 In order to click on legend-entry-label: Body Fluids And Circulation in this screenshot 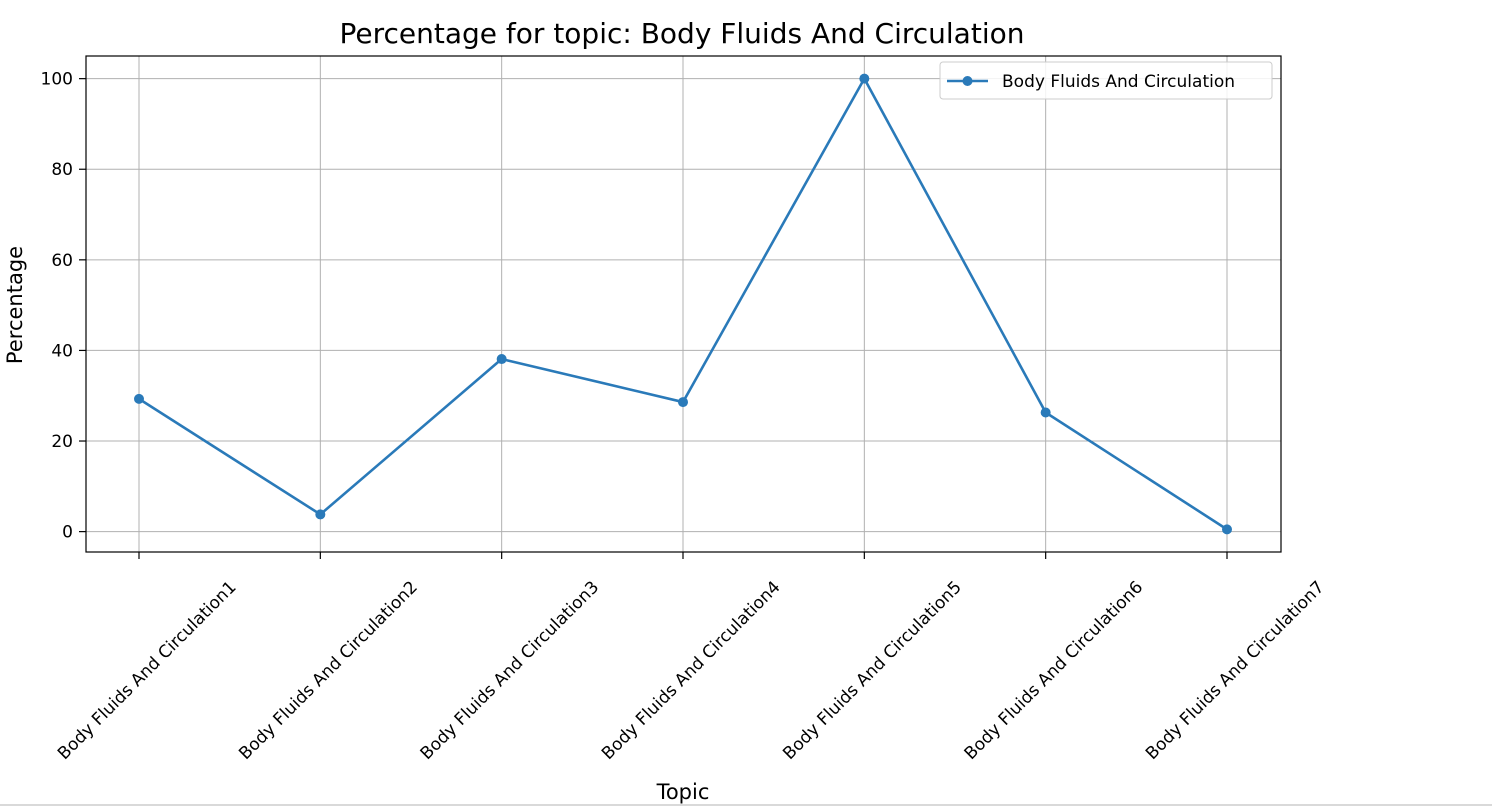, I will do `click(1118, 82)`.